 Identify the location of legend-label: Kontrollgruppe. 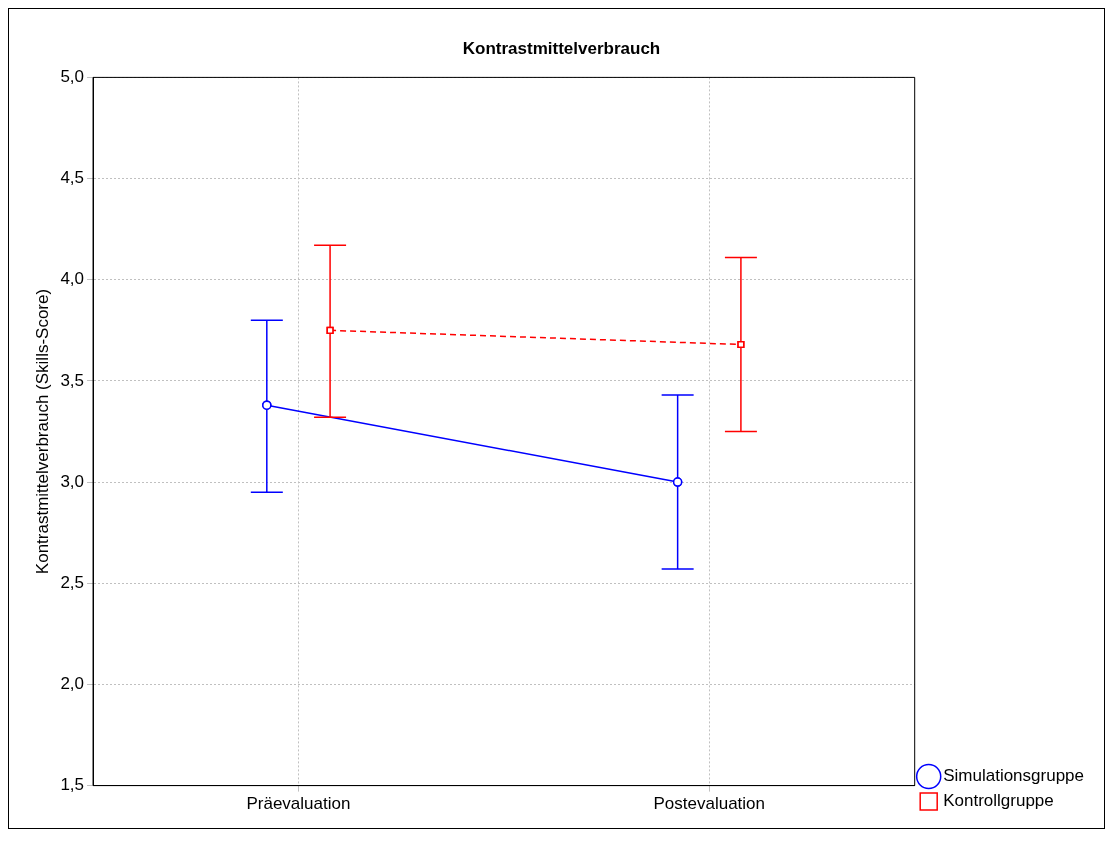
(998, 801).